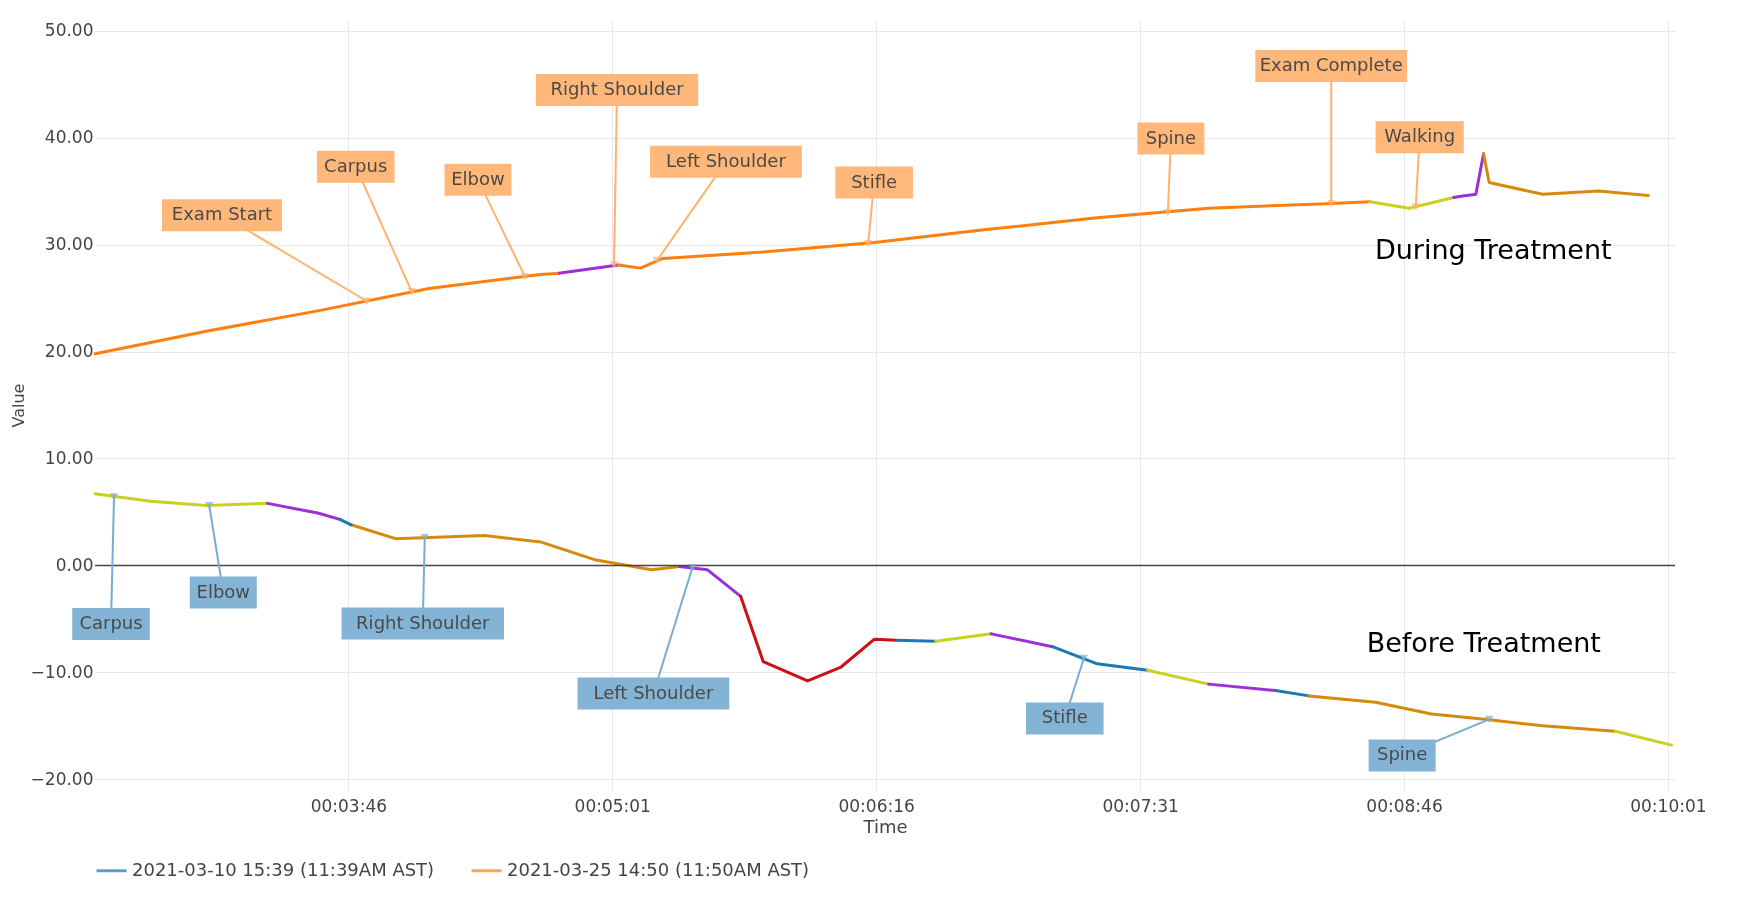 This screenshot has width=1747, height=917. Describe the element at coordinates (18, 405) in the screenshot. I see `y-axis-title: Value` at that location.